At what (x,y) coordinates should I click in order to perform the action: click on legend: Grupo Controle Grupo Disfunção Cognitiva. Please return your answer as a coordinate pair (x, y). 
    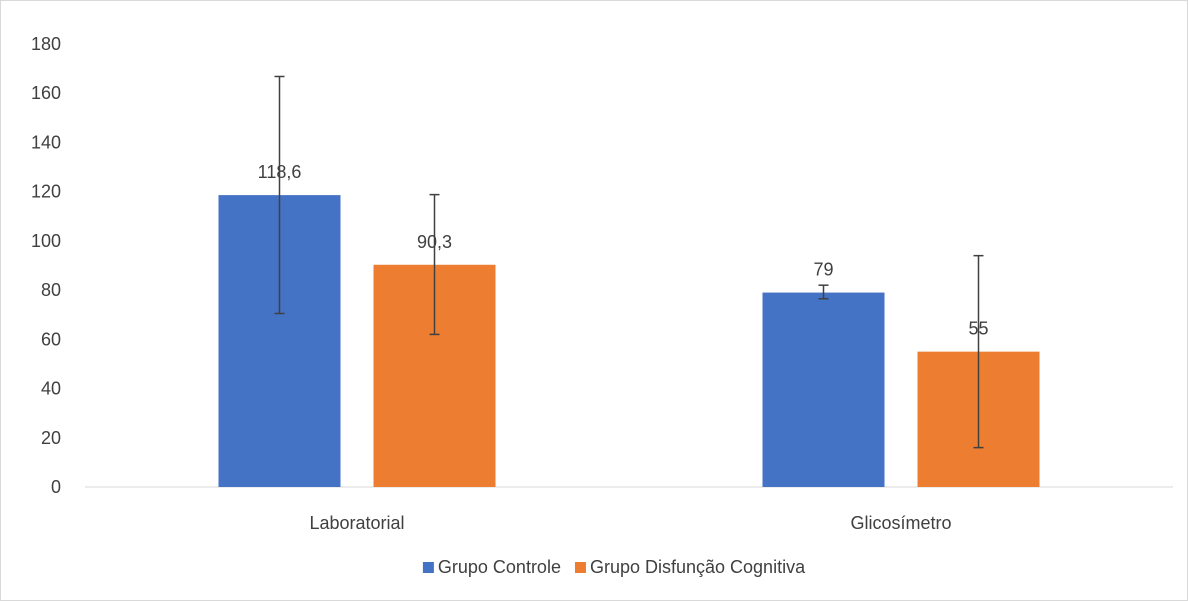
    Looking at the image, I should click on (614, 567).